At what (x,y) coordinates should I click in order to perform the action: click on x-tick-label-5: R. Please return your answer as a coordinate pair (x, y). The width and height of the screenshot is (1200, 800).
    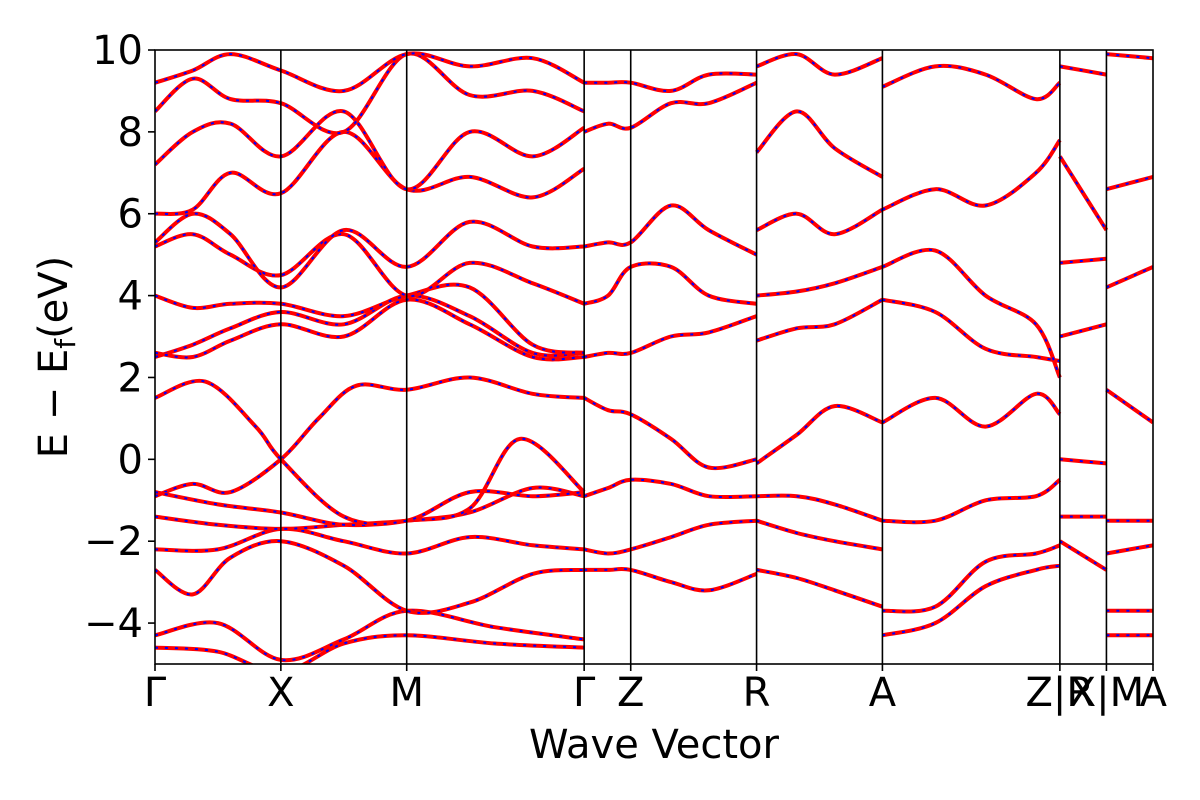
    Looking at the image, I should click on (757, 693).